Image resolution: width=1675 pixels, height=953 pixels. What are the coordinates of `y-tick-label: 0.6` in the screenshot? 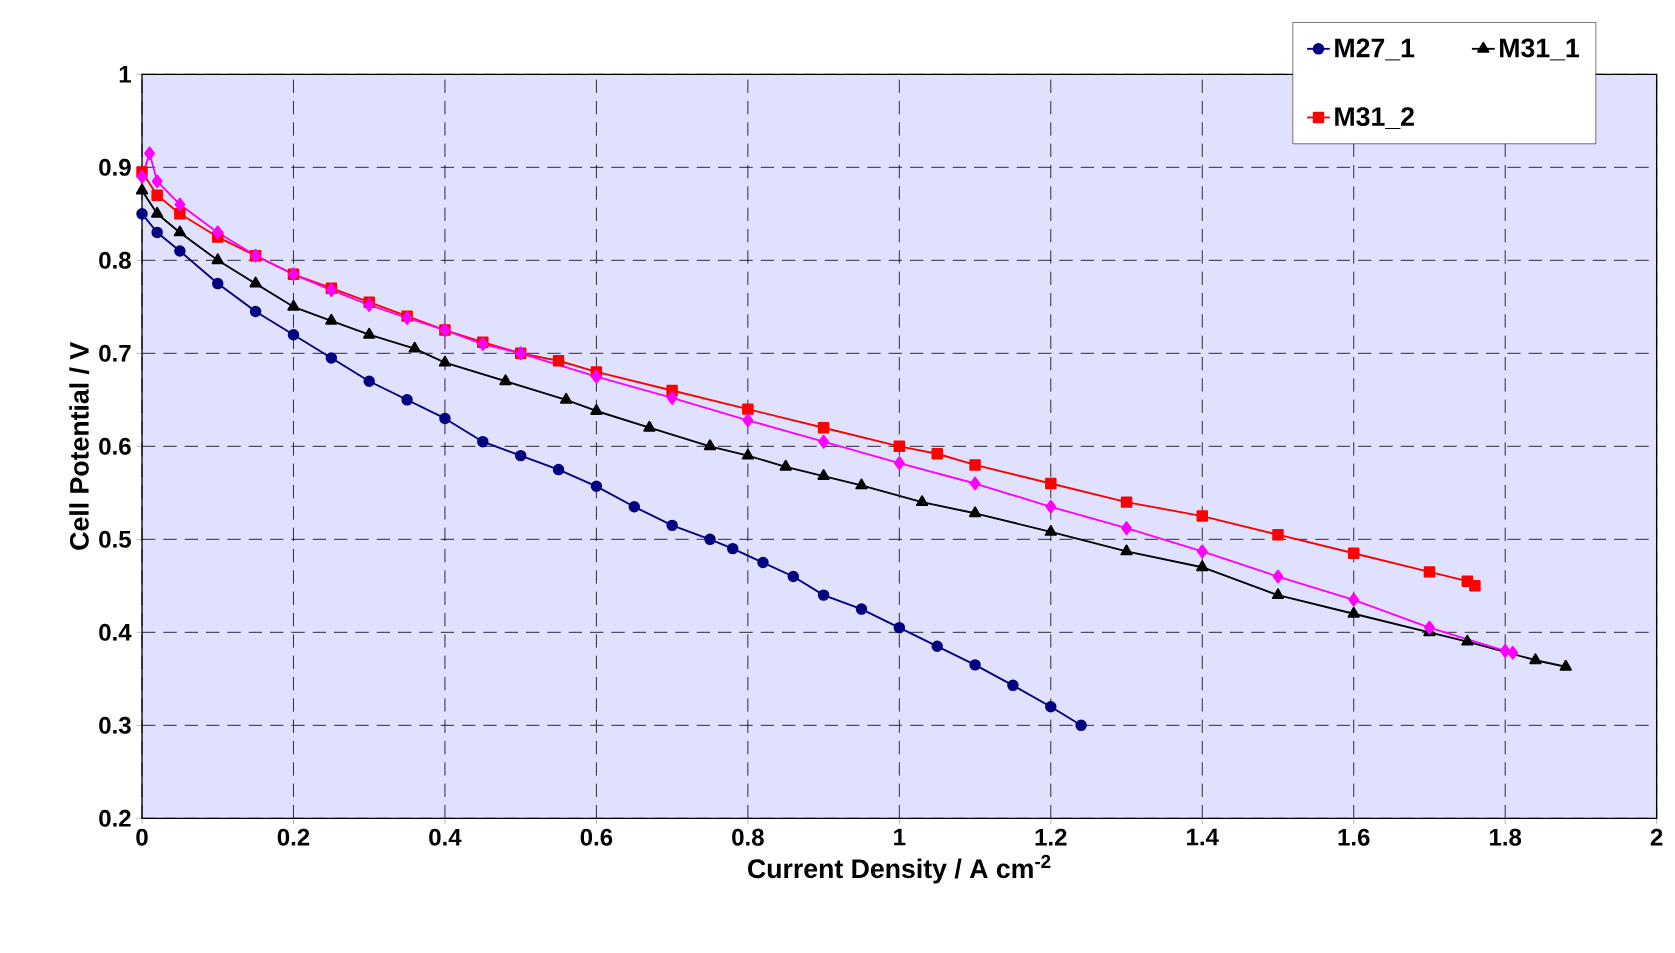 It's located at (115, 446).